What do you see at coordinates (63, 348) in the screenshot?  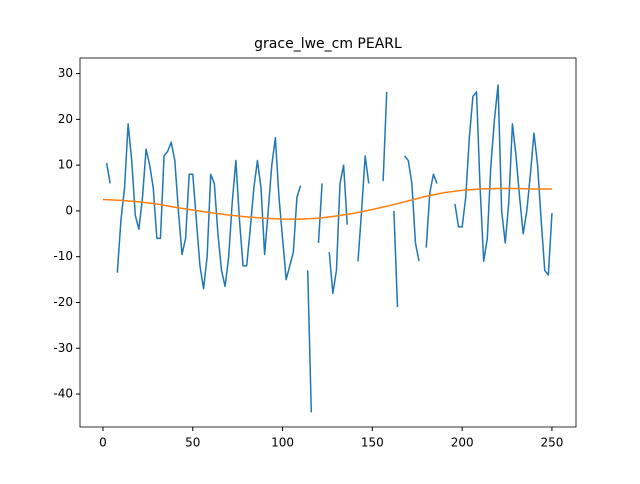 I see `y-tick-label: -30` at bounding box center [63, 348].